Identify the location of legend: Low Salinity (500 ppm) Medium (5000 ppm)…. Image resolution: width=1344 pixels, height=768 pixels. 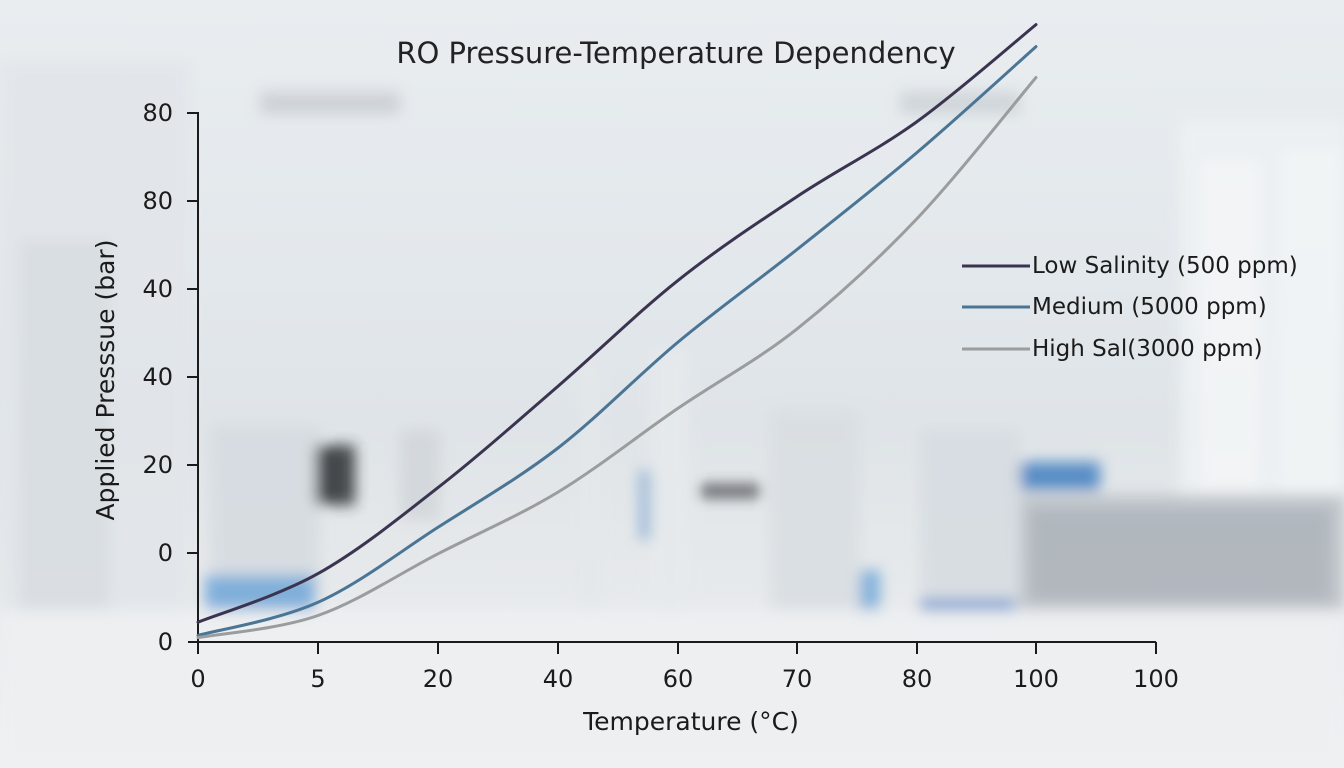
(1130, 307).